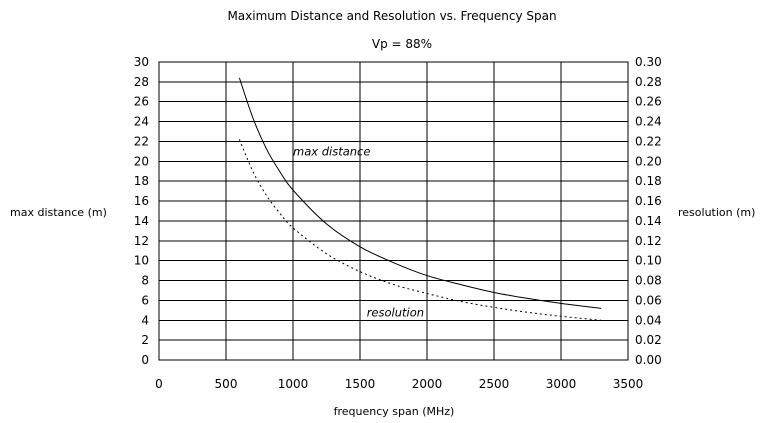 The width and height of the screenshot is (767, 423). I want to click on x-tick-label: 0, so click(159, 384).